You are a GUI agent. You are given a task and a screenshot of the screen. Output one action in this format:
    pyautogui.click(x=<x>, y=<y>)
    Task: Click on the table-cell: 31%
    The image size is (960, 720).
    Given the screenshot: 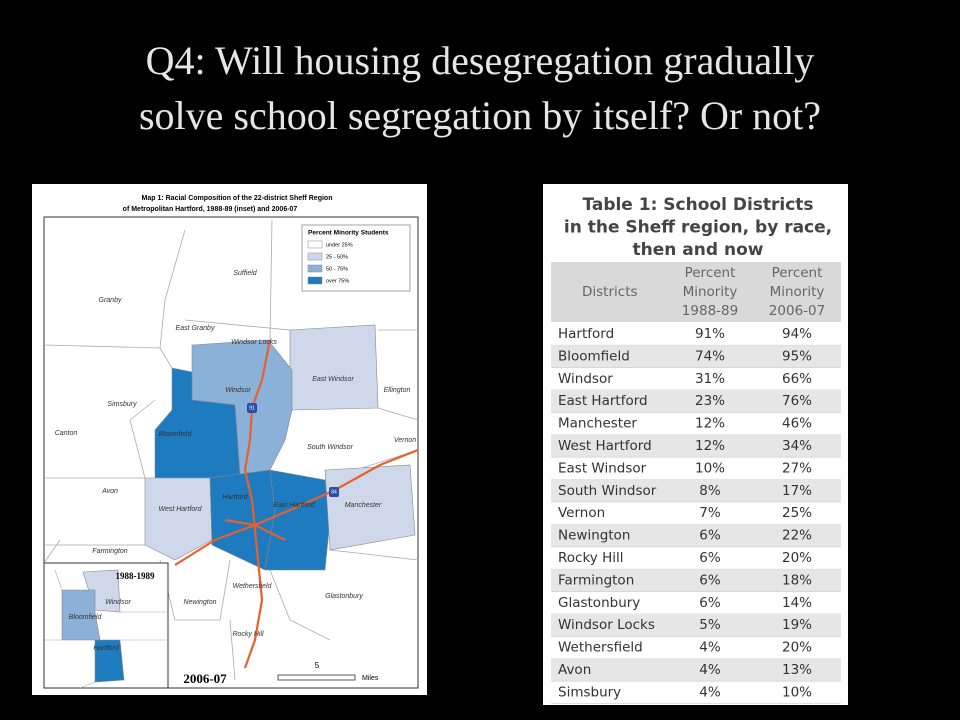 What is the action you would take?
    pyautogui.click(x=710, y=379)
    